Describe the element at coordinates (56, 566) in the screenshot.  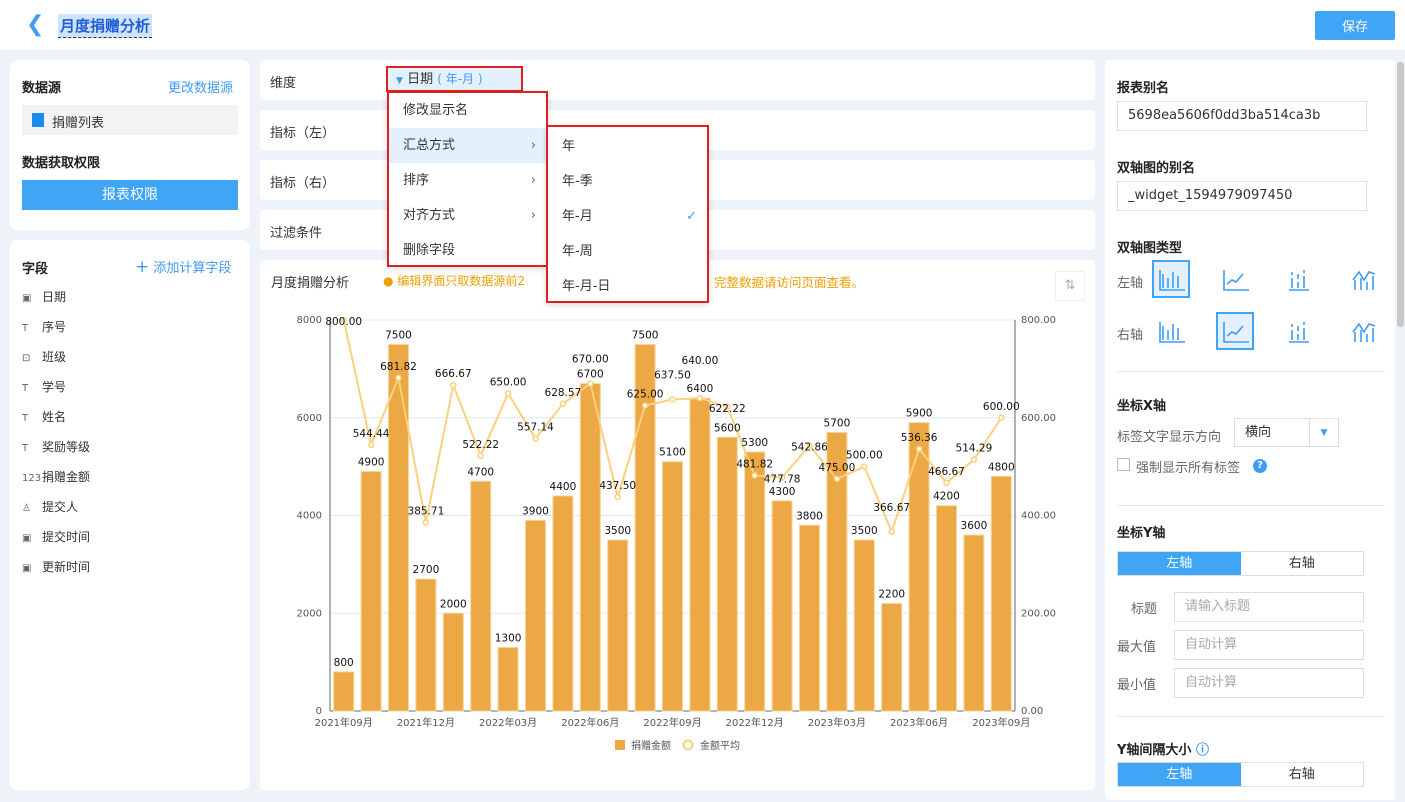
I see `field-item: ▣ 更新时间` at that location.